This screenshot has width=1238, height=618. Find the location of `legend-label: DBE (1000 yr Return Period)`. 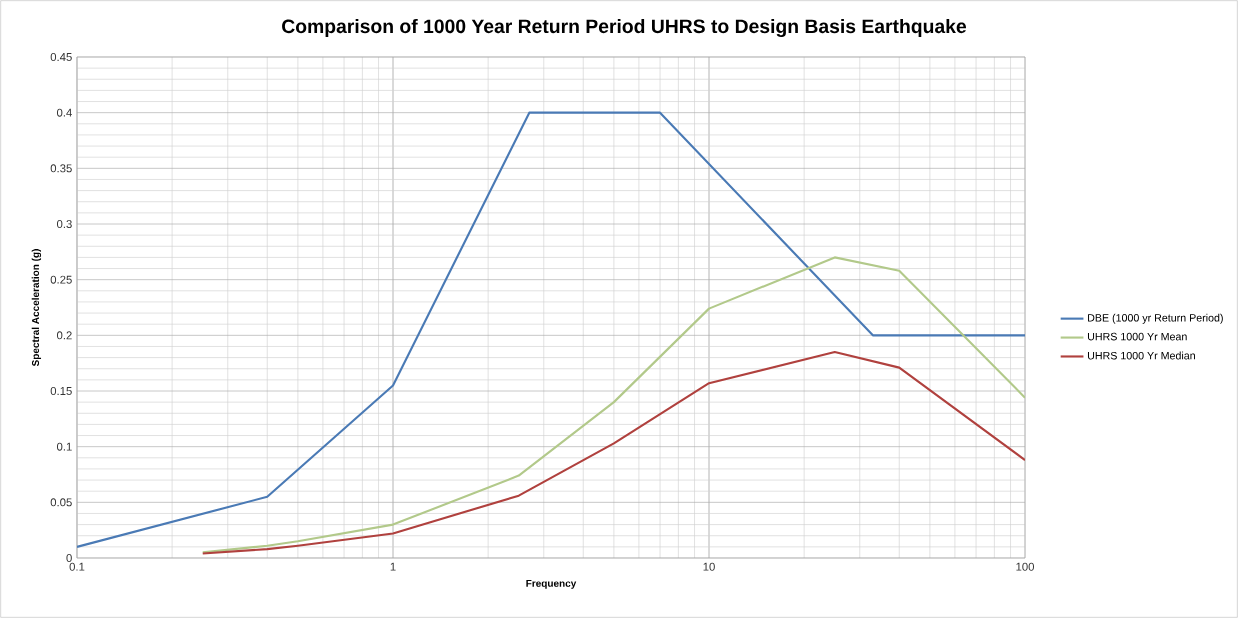

legend-label: DBE (1000 yr Return Period) is located at coordinates (1155, 318).